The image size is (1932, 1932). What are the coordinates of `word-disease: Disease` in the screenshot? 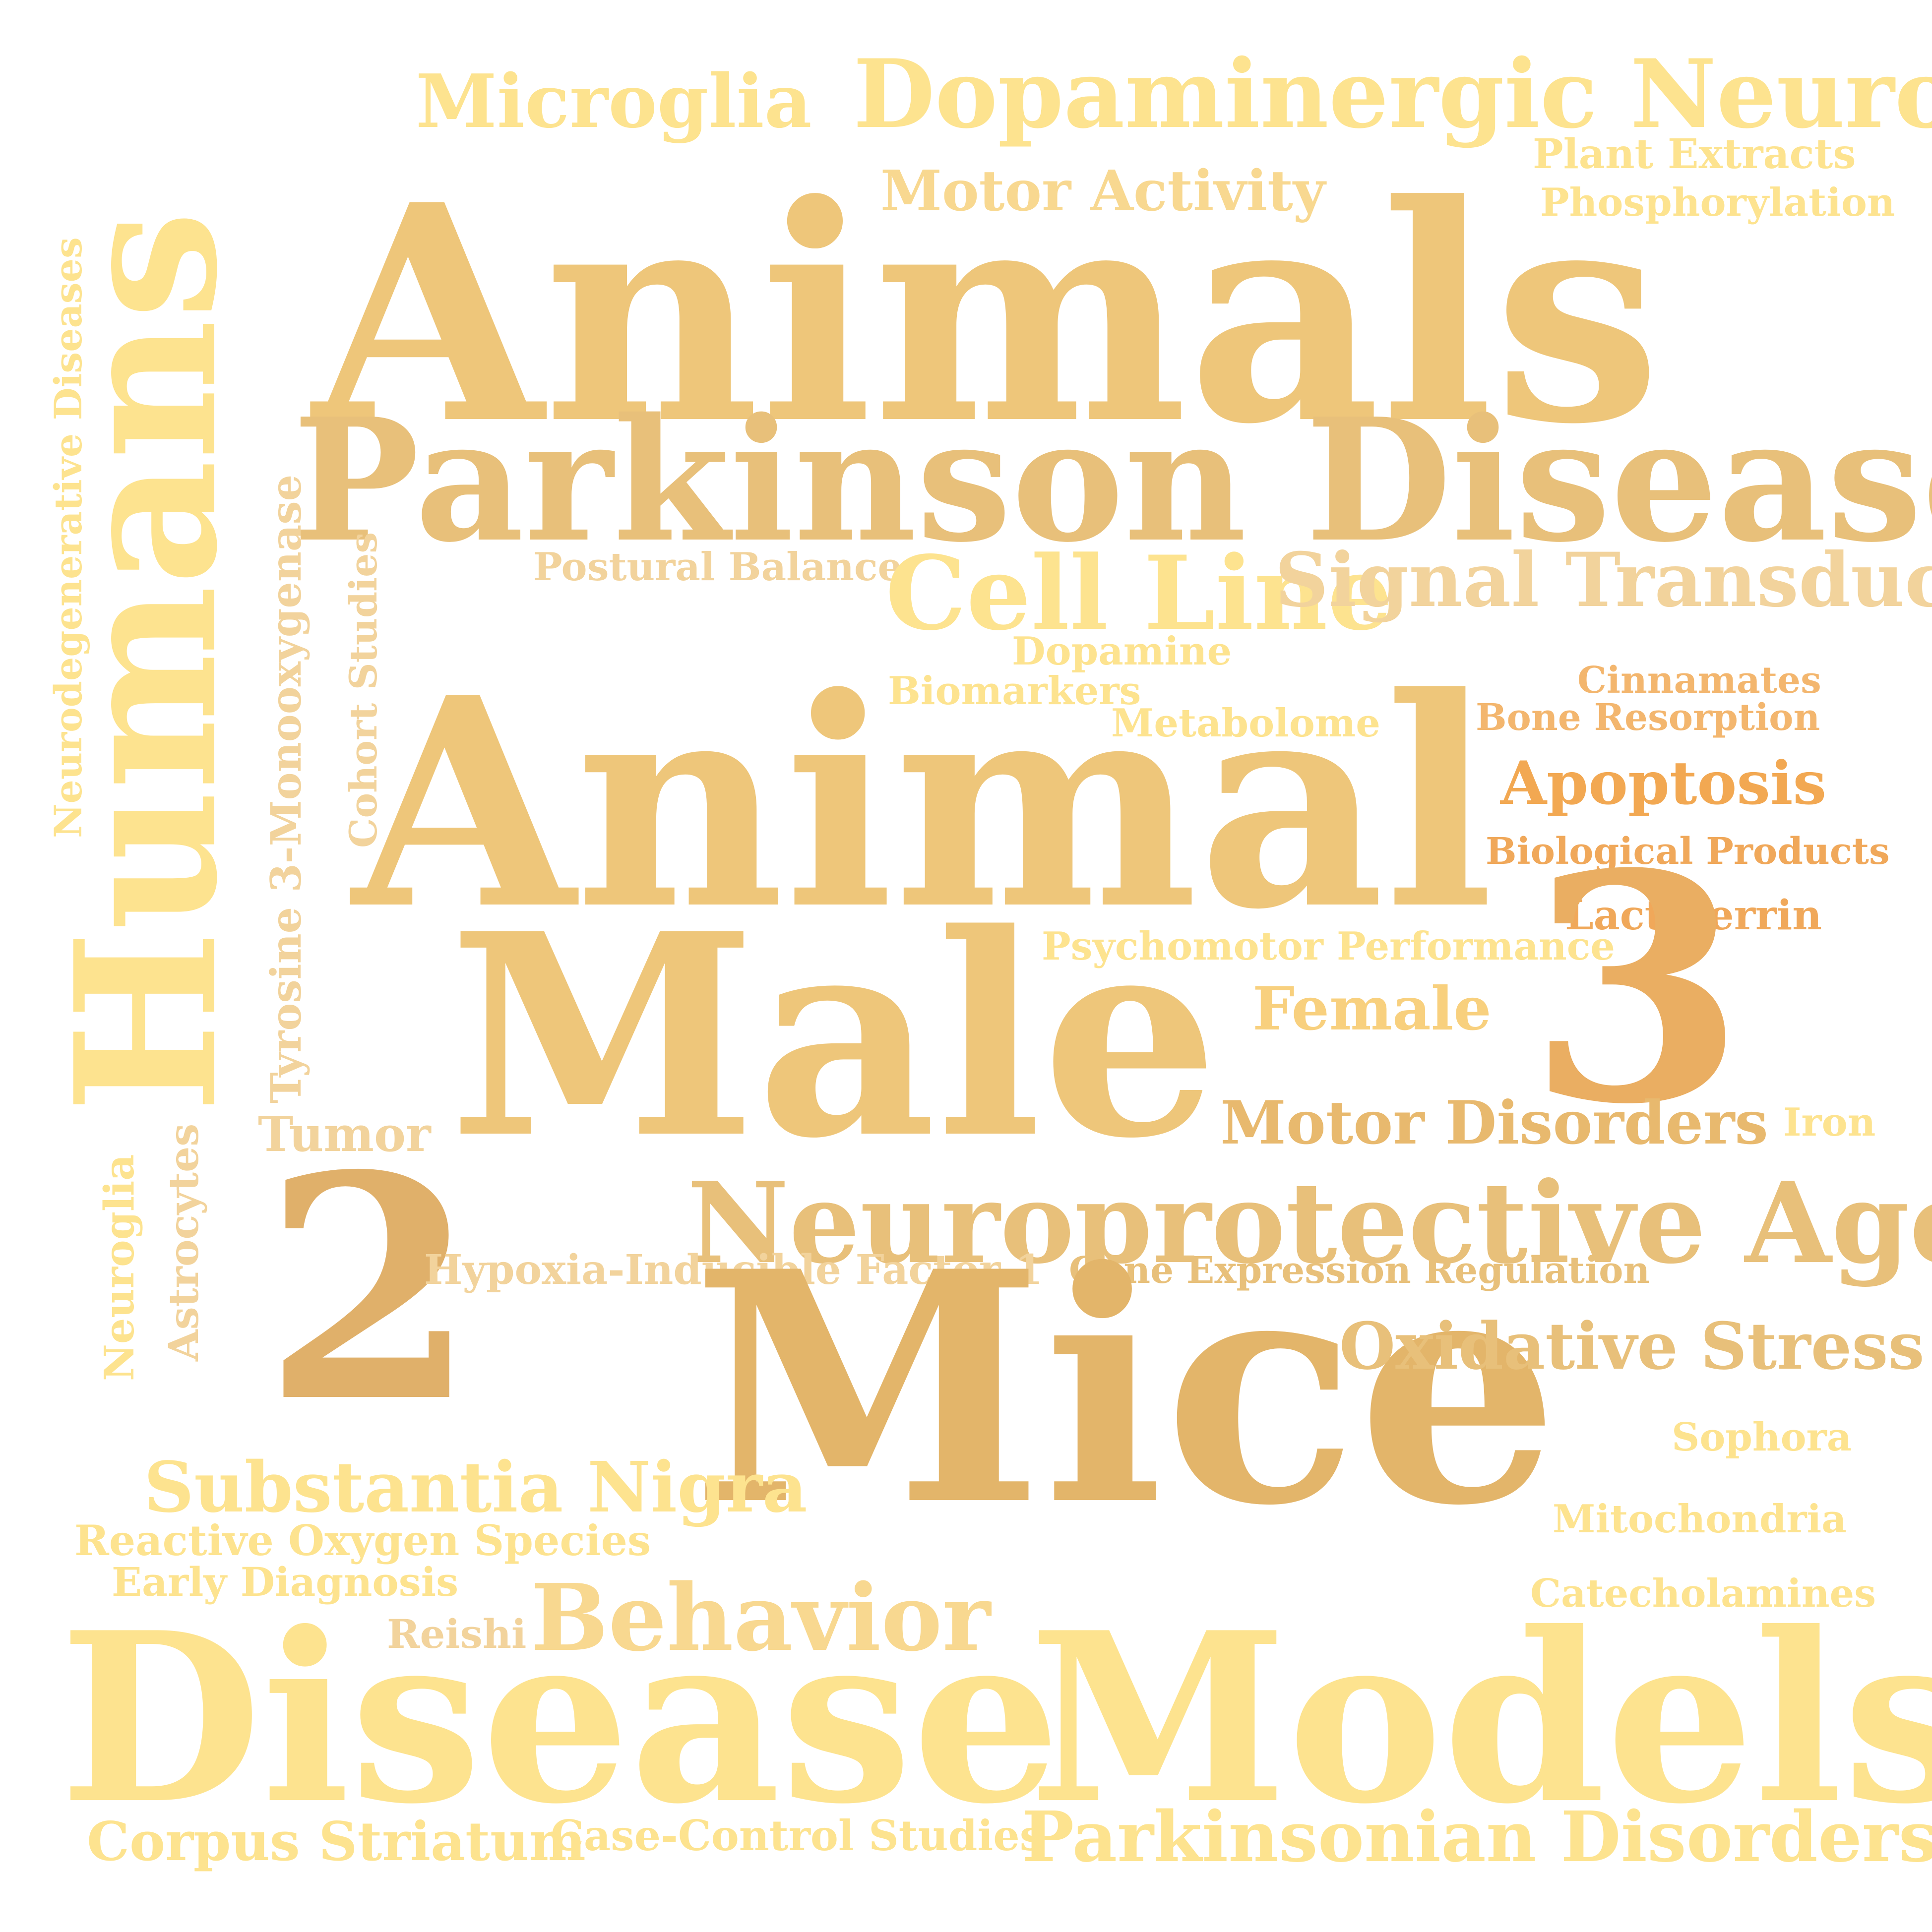 It's located at (560, 1718).